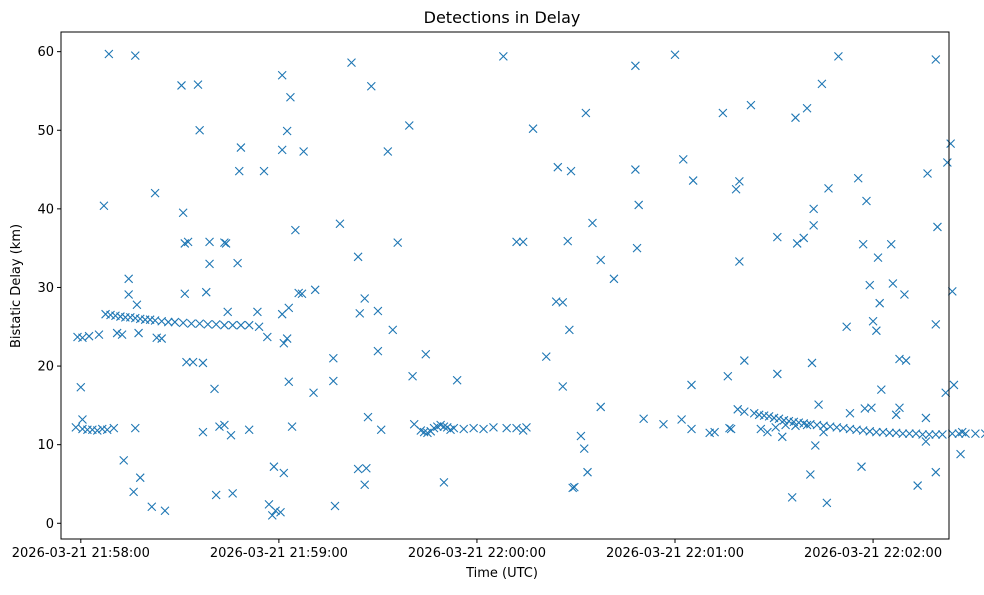 Image resolution: width=984 pixels, height=595 pixels. What do you see at coordinates (45, 209) in the screenshot?
I see `y-tick-label: 40` at bounding box center [45, 209].